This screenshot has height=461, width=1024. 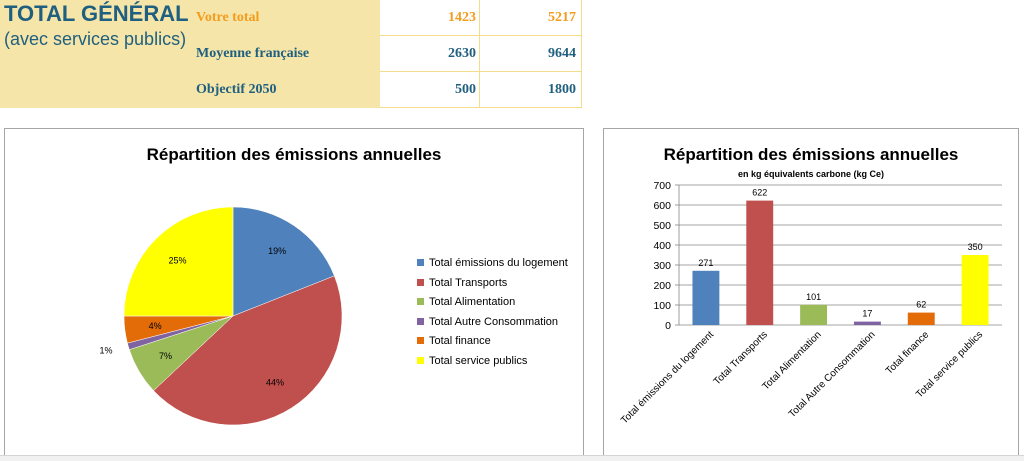 What do you see at coordinates (96, 13) in the screenshot?
I see `summary-title: TOTAL GÉNÉRAL` at bounding box center [96, 13].